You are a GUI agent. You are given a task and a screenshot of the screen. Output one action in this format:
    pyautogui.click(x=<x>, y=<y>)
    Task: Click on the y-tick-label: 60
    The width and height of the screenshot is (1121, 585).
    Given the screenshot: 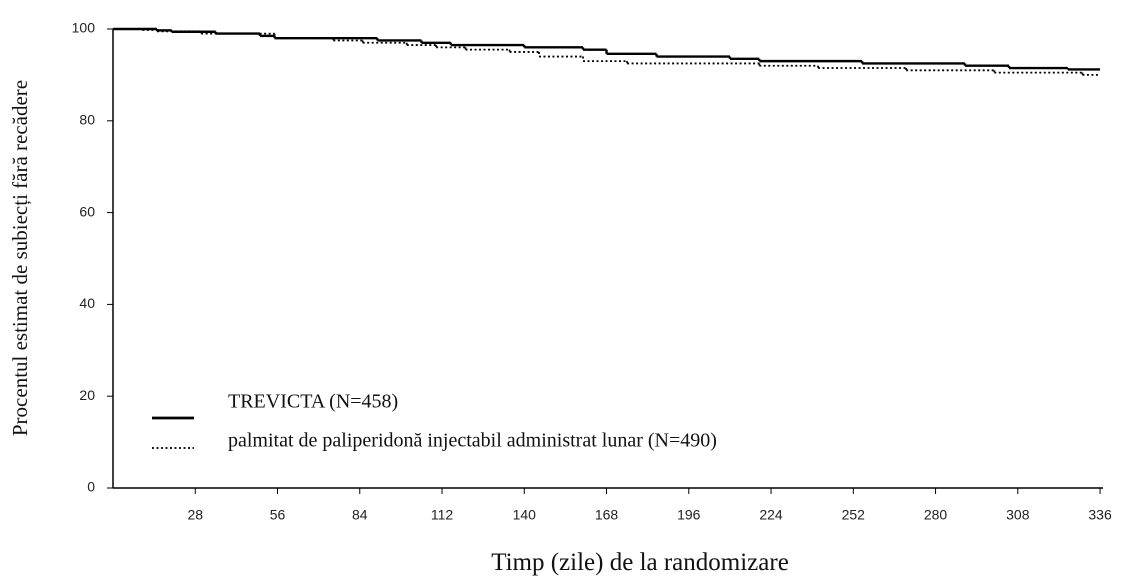 What is the action you would take?
    pyautogui.click(x=87, y=211)
    